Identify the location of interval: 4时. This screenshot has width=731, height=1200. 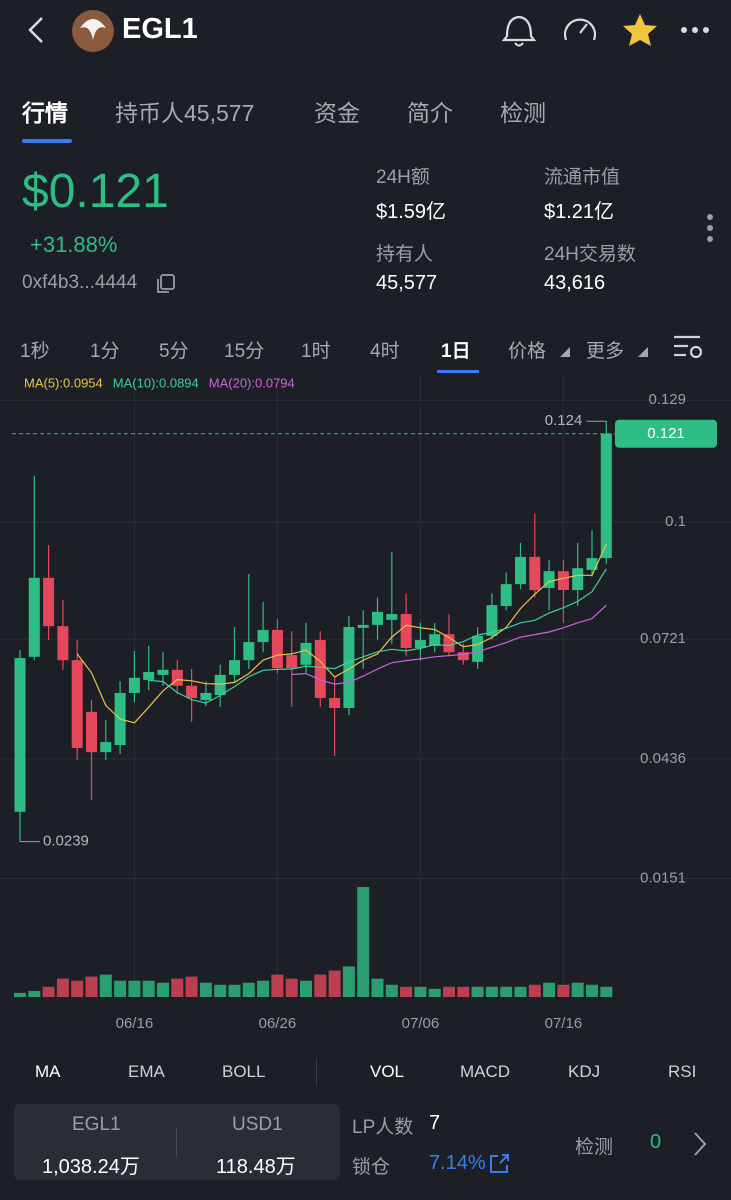
(385, 351).